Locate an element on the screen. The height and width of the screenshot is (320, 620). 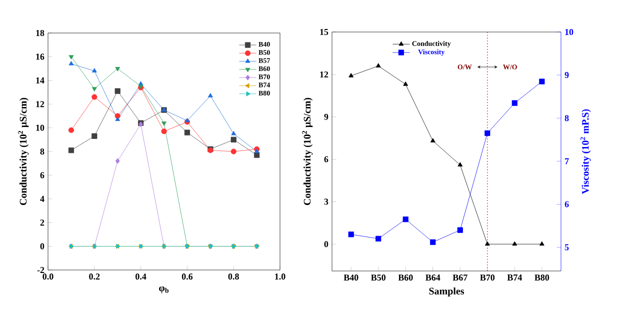
x-tick-label: B40 is located at coordinates (351, 277).